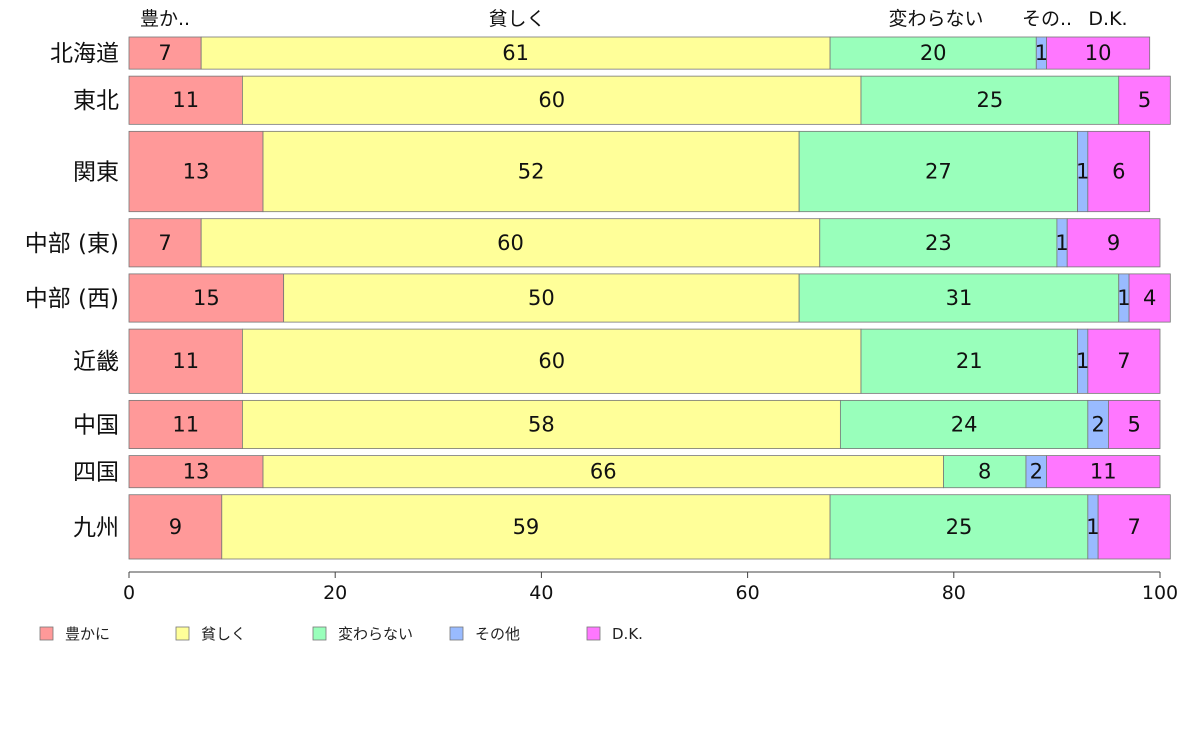 This screenshot has height=736, width=1188. What do you see at coordinates (1047, 19) in the screenshot?
I see `series-top-label: その..` at bounding box center [1047, 19].